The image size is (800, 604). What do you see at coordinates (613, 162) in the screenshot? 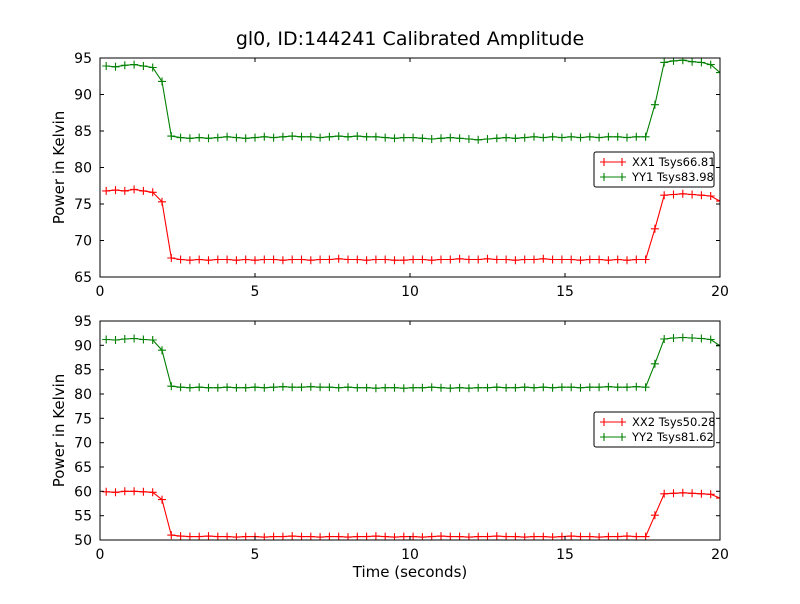
I see `legend-sample-marker-xx1` at bounding box center [613, 162].